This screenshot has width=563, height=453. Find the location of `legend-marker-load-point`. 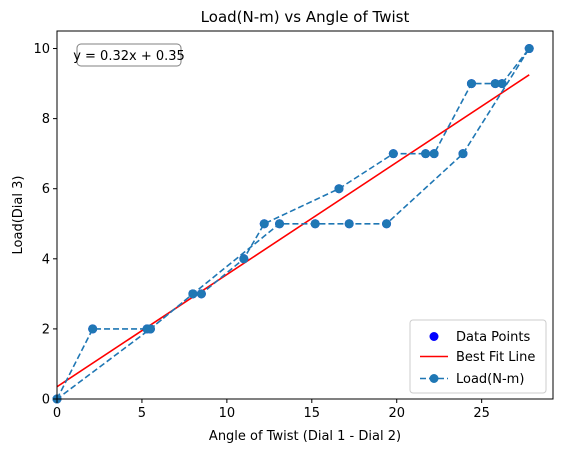

legend-marker-load-point is located at coordinates (434, 378).